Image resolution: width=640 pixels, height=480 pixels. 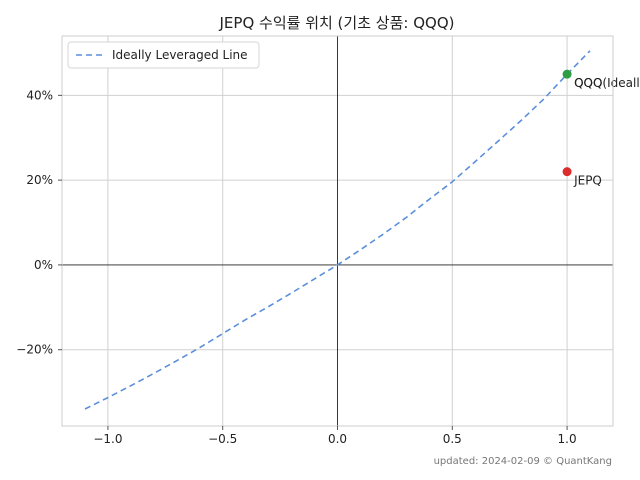 I want to click on x-tick-label: −1.0, so click(x=107, y=439).